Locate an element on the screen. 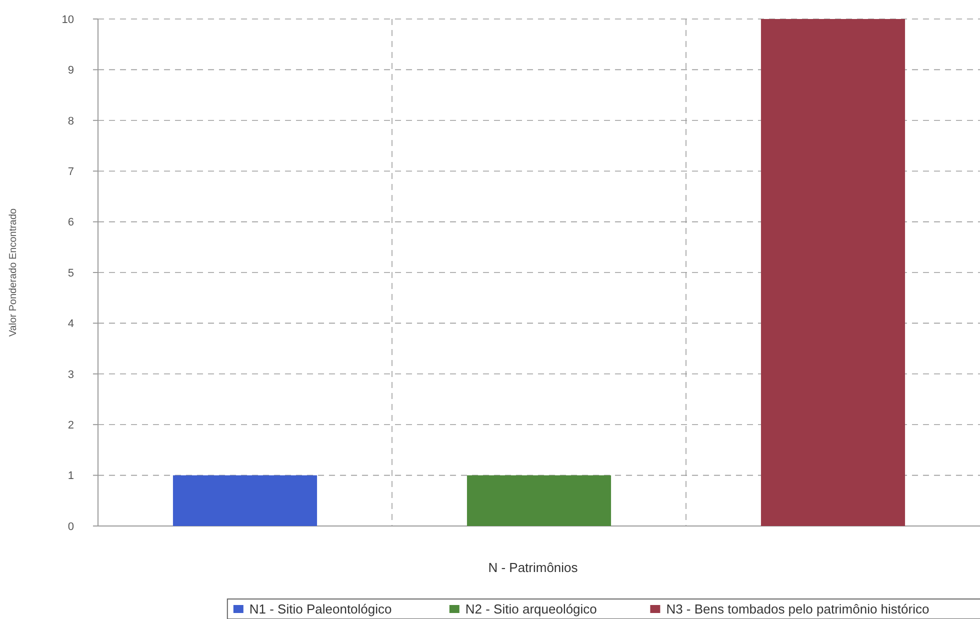 Image resolution: width=980 pixels, height=619 pixels. y-tick-label: 6 is located at coordinates (71, 222).